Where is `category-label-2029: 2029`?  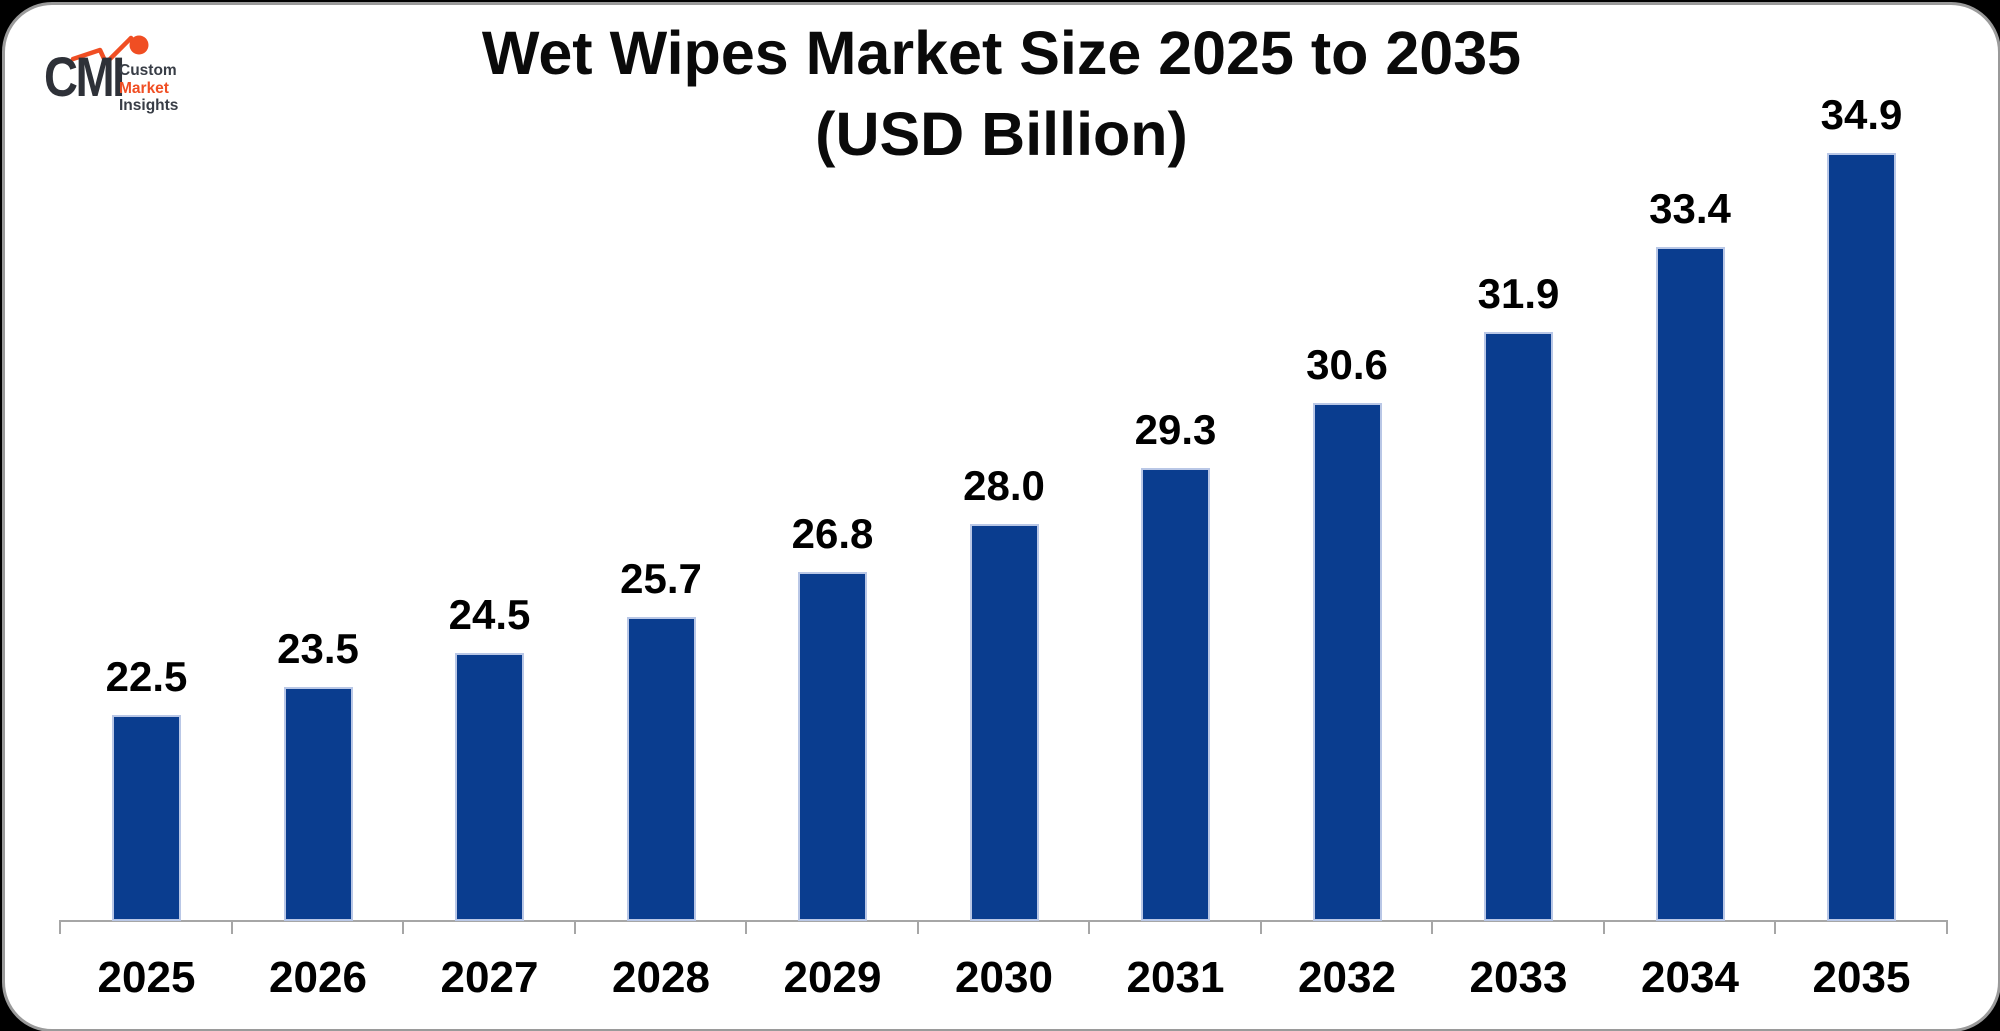
category-label-2029: 2029 is located at coordinates (832, 977).